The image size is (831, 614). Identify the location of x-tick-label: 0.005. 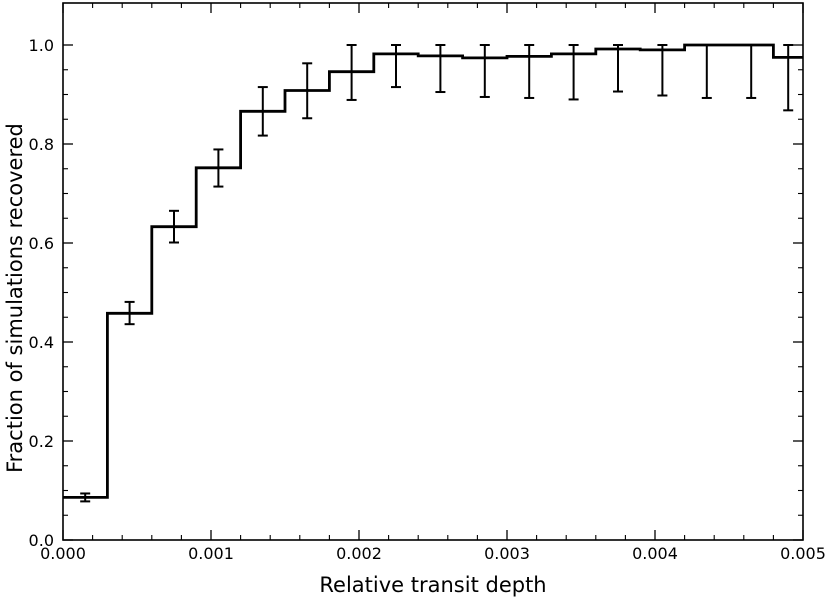
(803, 553).